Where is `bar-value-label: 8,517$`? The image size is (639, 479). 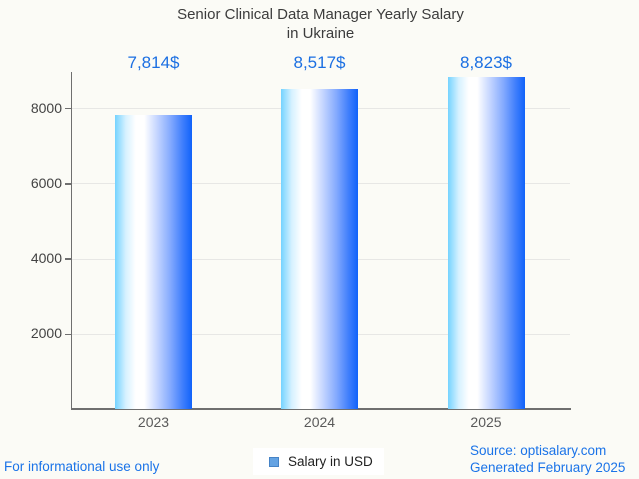 bar-value-label: 8,517$ is located at coordinates (319, 62).